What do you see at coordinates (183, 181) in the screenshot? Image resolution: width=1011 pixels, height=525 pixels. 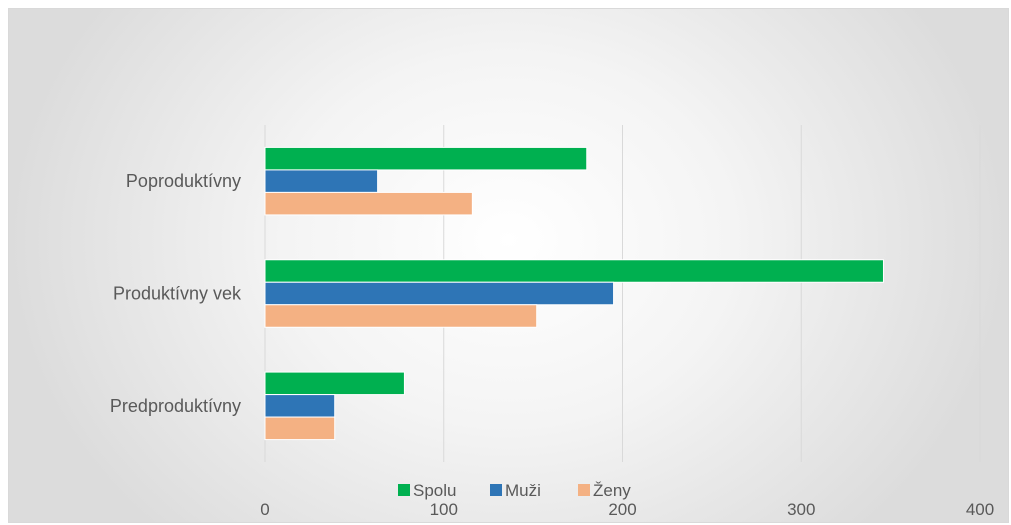 I see `category-label: Poproduktívny` at bounding box center [183, 181].